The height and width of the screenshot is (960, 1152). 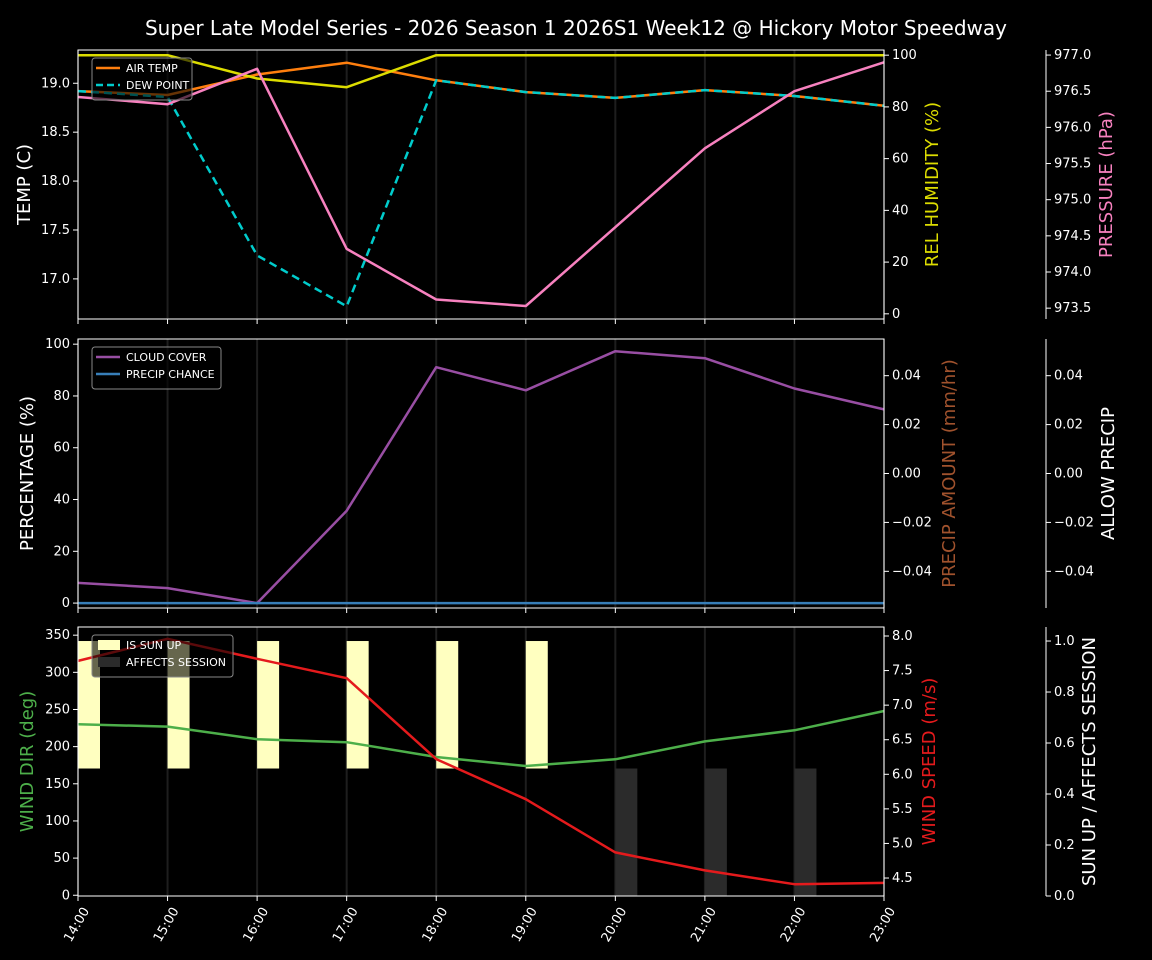 I want to click on far-axis-tick-label: 0.04, so click(x=1068, y=376).